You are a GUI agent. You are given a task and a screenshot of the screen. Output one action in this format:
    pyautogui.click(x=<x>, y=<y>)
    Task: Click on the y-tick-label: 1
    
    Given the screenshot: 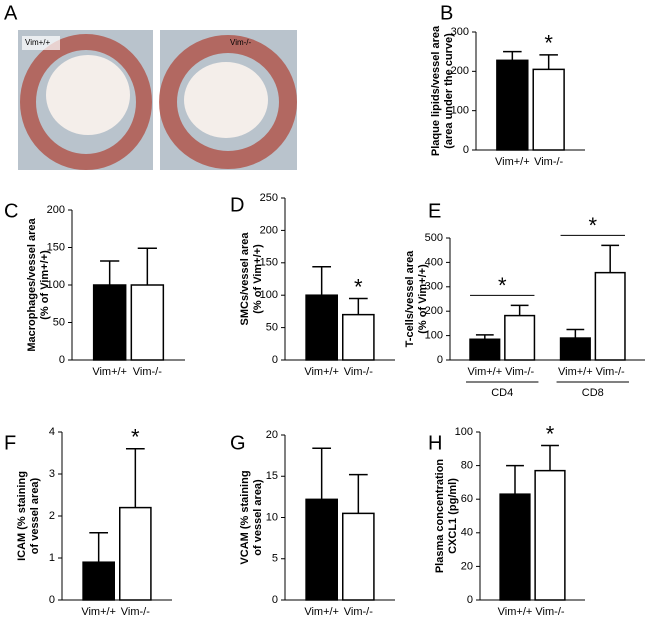 What is the action you would take?
    pyautogui.click(x=52, y=558)
    